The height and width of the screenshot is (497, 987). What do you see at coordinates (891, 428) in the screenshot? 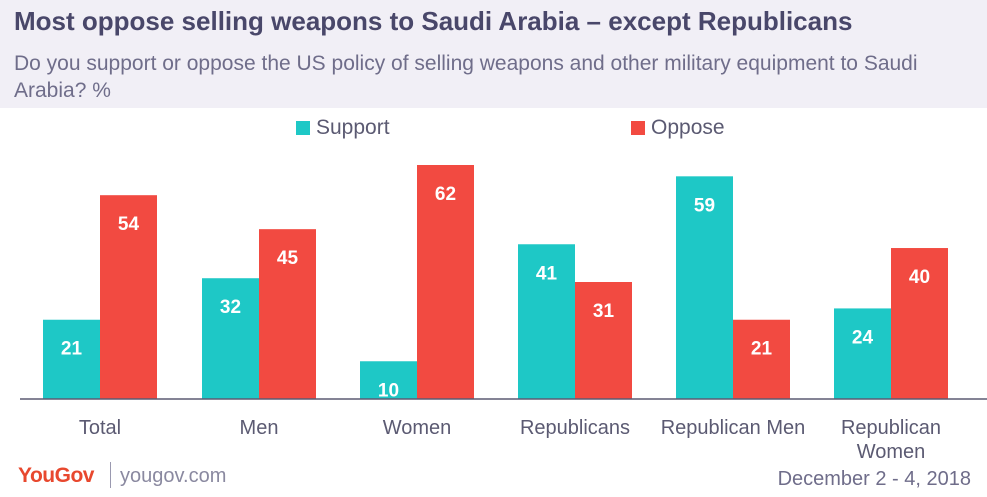
I see `category-label-5-line-0: Republican` at bounding box center [891, 428].